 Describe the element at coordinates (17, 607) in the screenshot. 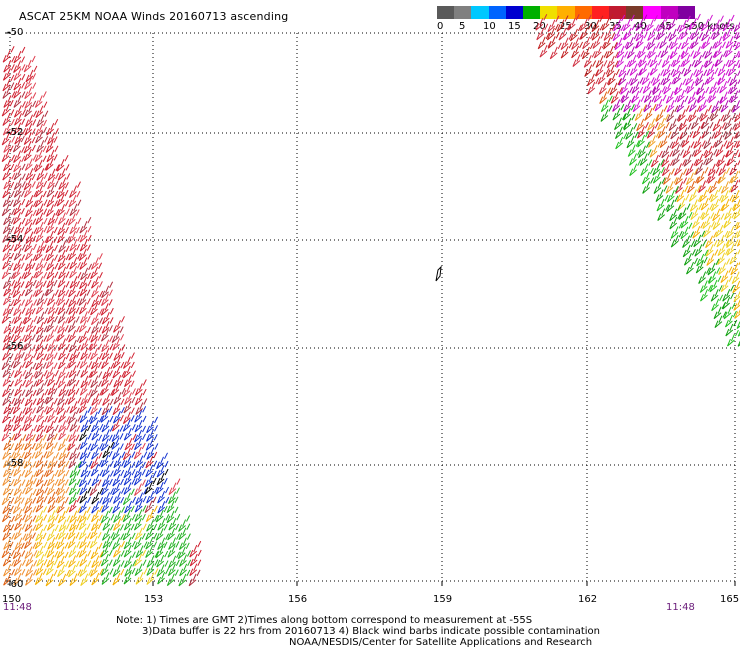

I see `time-label-left: 11:48` at that location.